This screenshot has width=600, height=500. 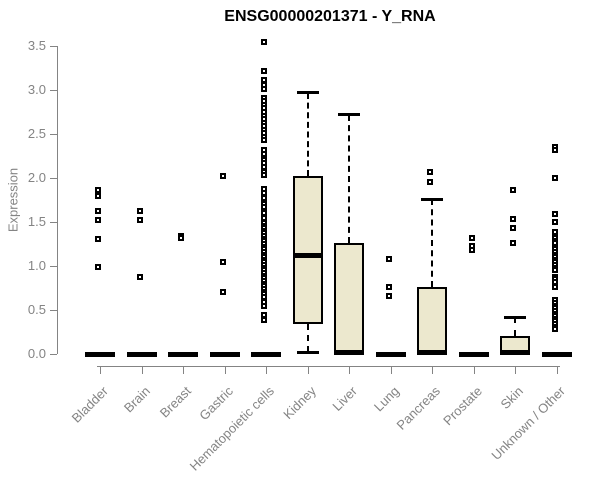 I want to click on y-tick-label: 0.0, so click(x=36, y=353).